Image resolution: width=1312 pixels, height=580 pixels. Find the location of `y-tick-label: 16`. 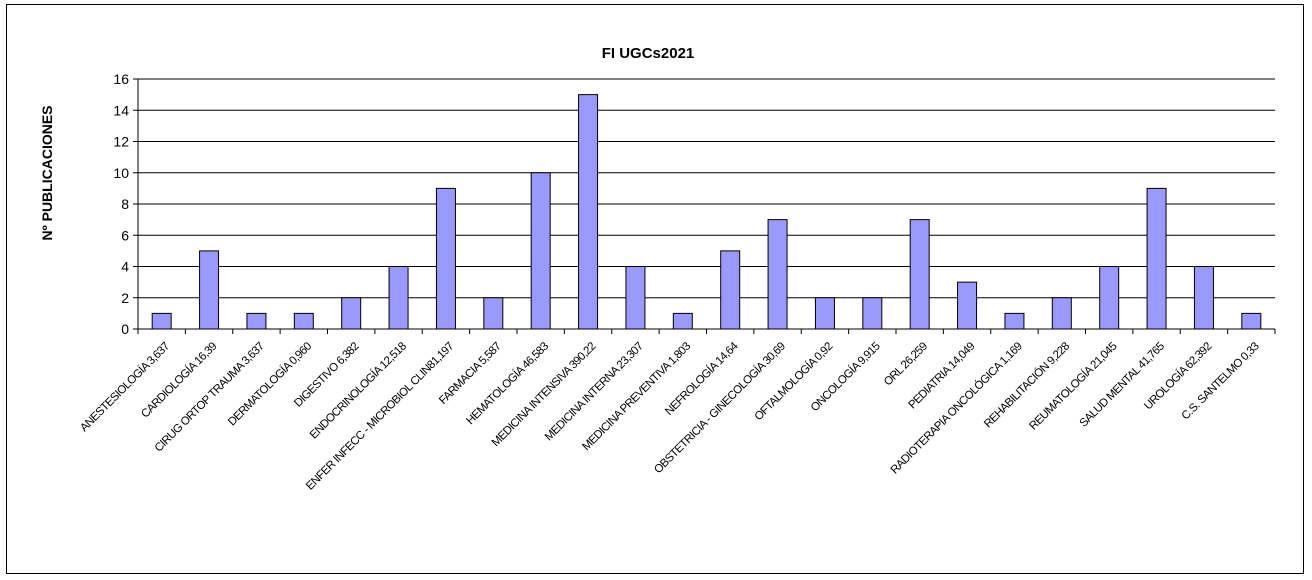

y-tick-label: 16 is located at coordinates (121, 79).